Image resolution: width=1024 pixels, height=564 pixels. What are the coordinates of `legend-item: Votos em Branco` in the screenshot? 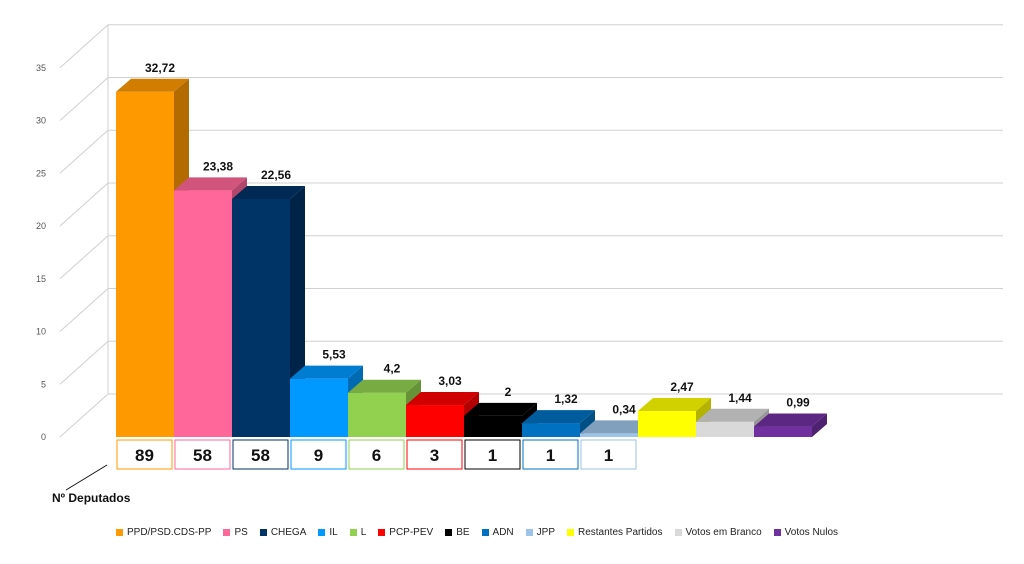 It's located at (718, 532).